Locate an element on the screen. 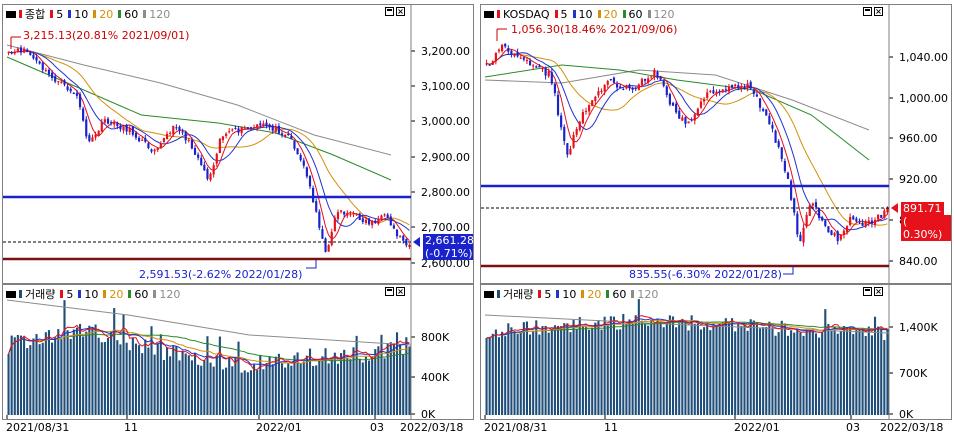 The image size is (954, 434). legend-ma10: 10 is located at coordinates (91, 294).